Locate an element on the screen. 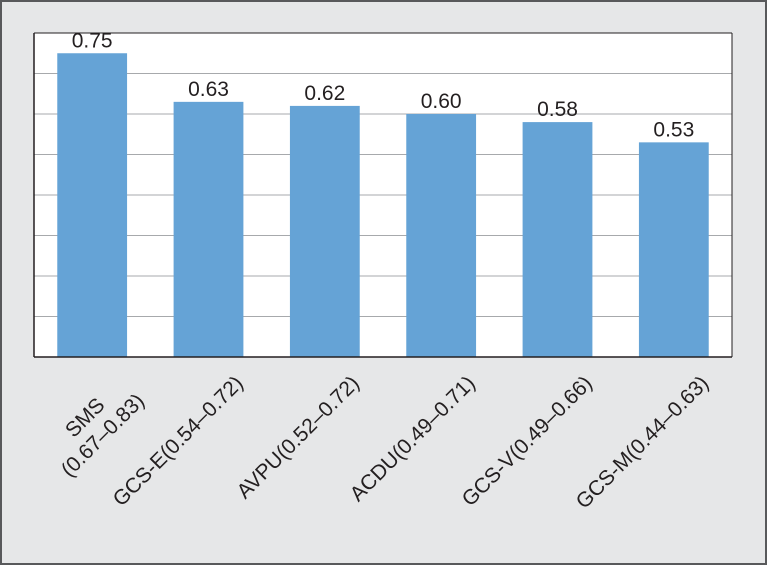 The image size is (767, 565). value-label: 0.58 is located at coordinates (557, 109).